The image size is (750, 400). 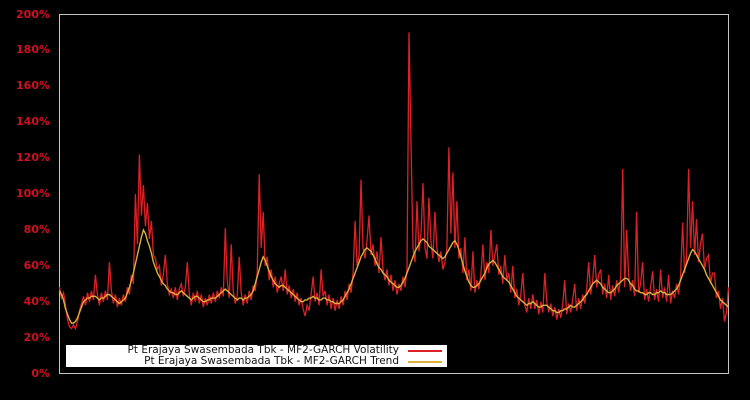 I want to click on y-axis-tick-label: 80%, so click(x=36, y=229).